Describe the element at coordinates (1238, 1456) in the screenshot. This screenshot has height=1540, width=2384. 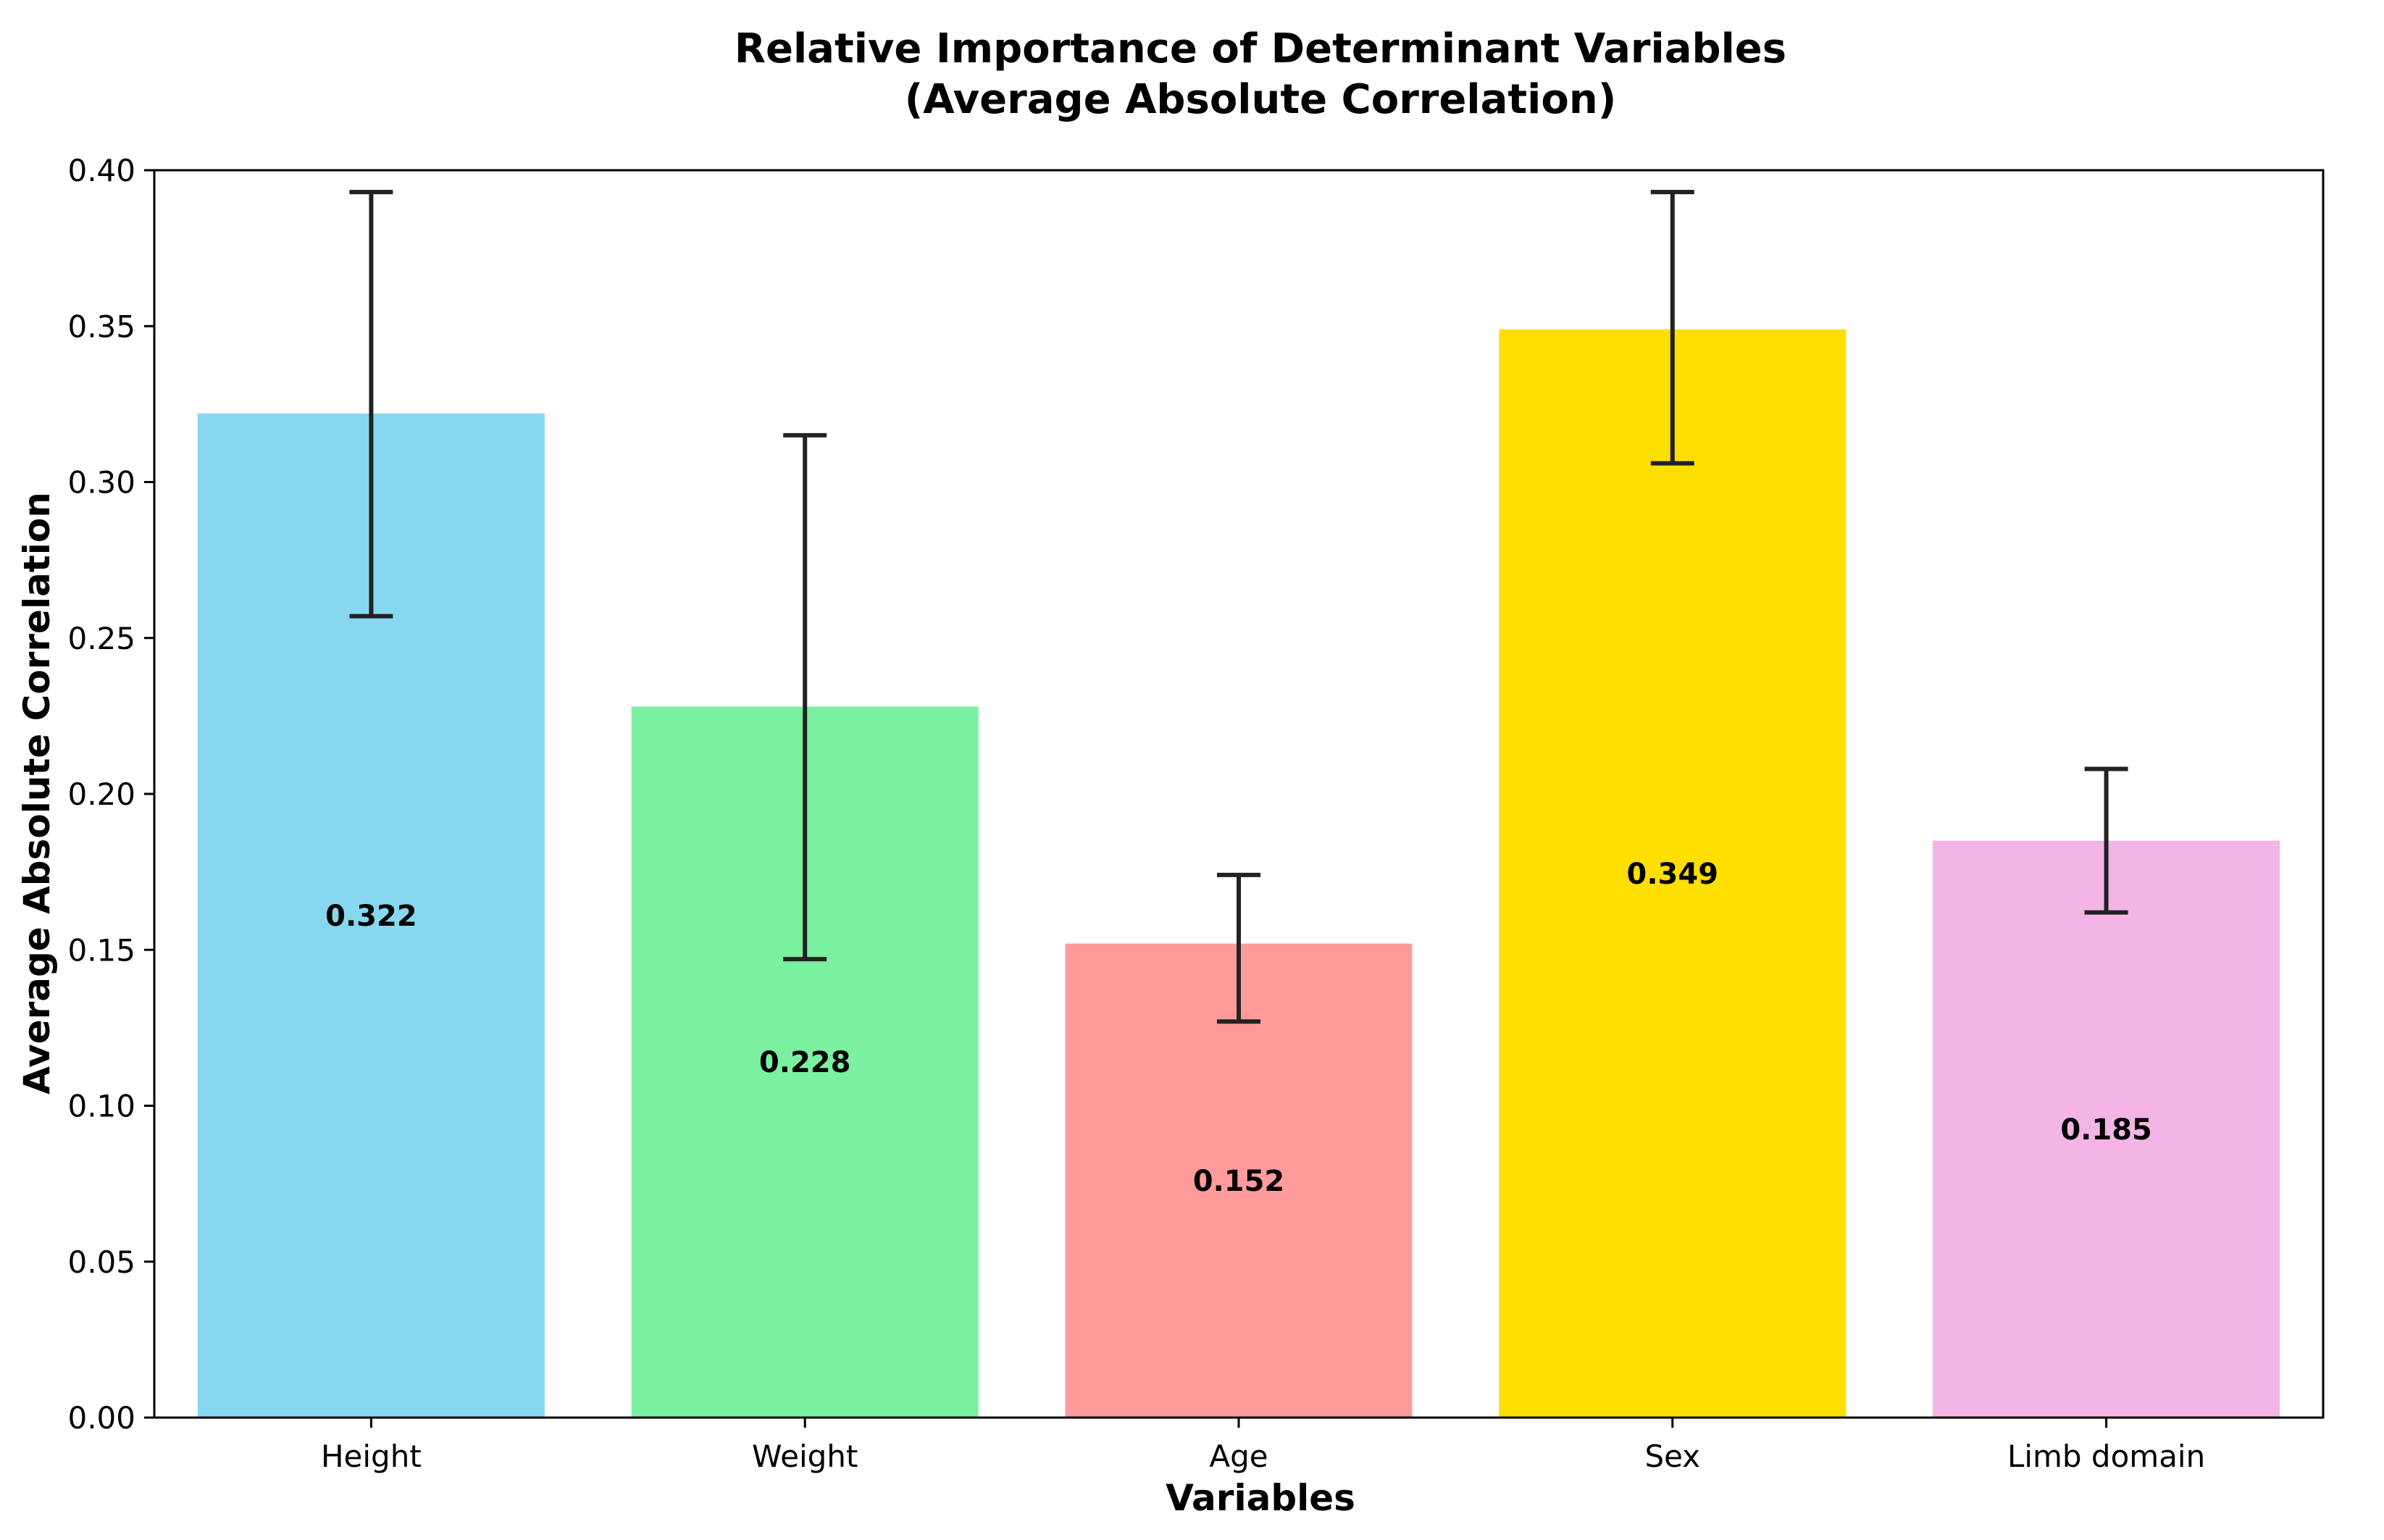
I see `x-tick-label-age: Age` at that location.